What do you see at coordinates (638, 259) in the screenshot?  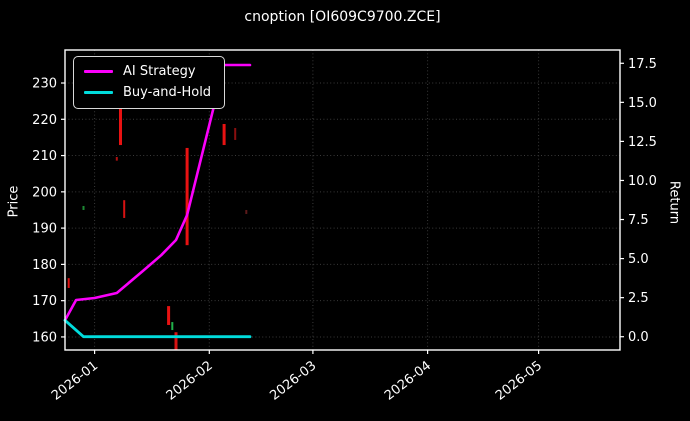 I see `return-tick-label: 5.0` at bounding box center [638, 259].